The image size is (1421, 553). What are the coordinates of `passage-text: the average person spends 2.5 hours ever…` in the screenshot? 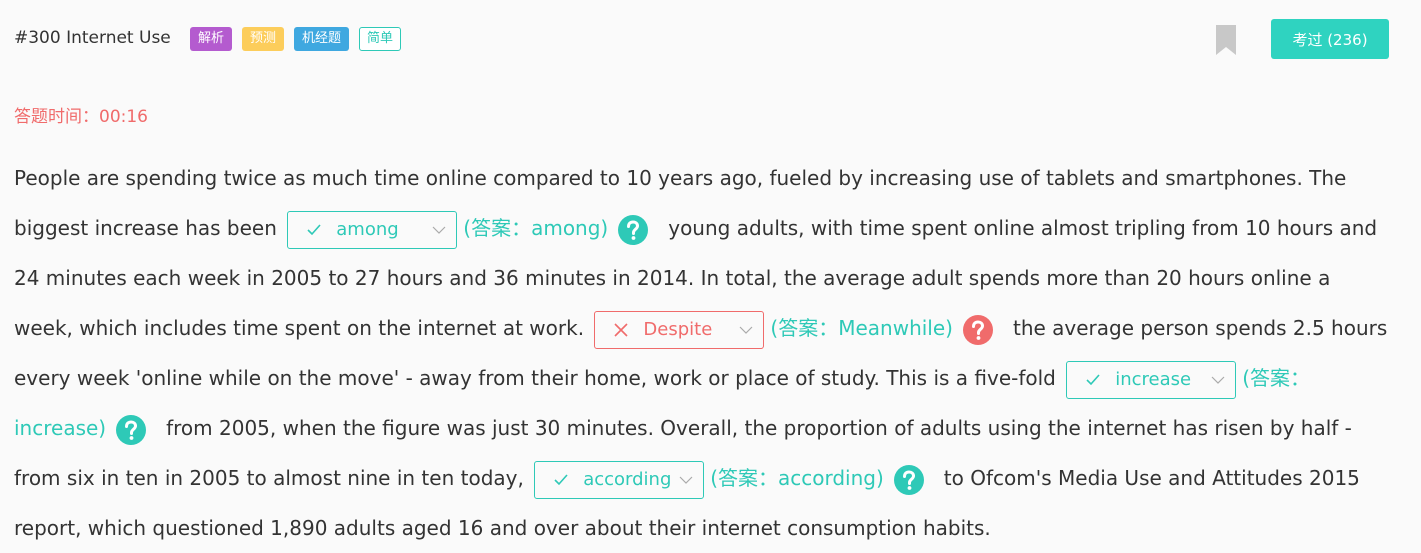 It's located at (701, 353).